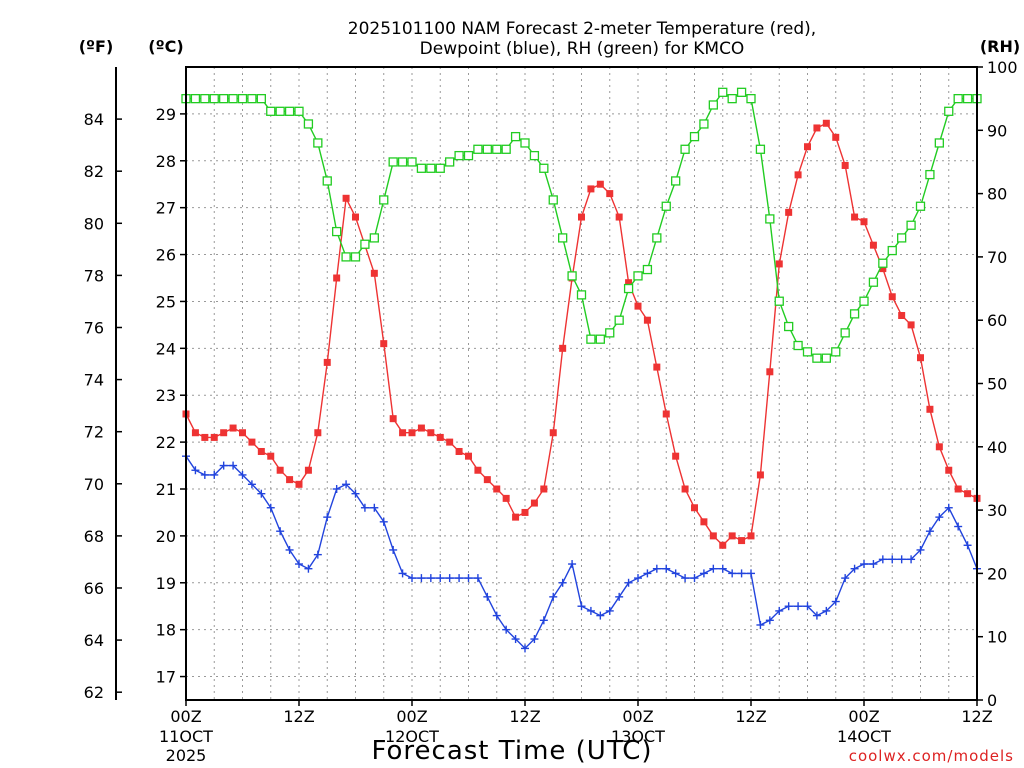 The width and height of the screenshot is (1024, 768). I want to click on unit-label-celsius: (ºC), so click(165, 46).